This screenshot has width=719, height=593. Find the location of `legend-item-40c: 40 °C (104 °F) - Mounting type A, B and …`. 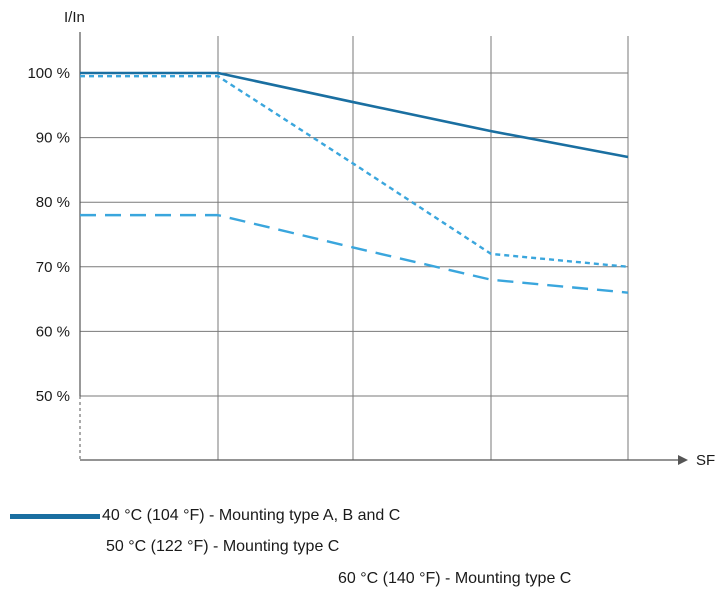

legend-item-40c: 40 °C (104 °F) - Mounting type A, B and … is located at coordinates (205, 516).